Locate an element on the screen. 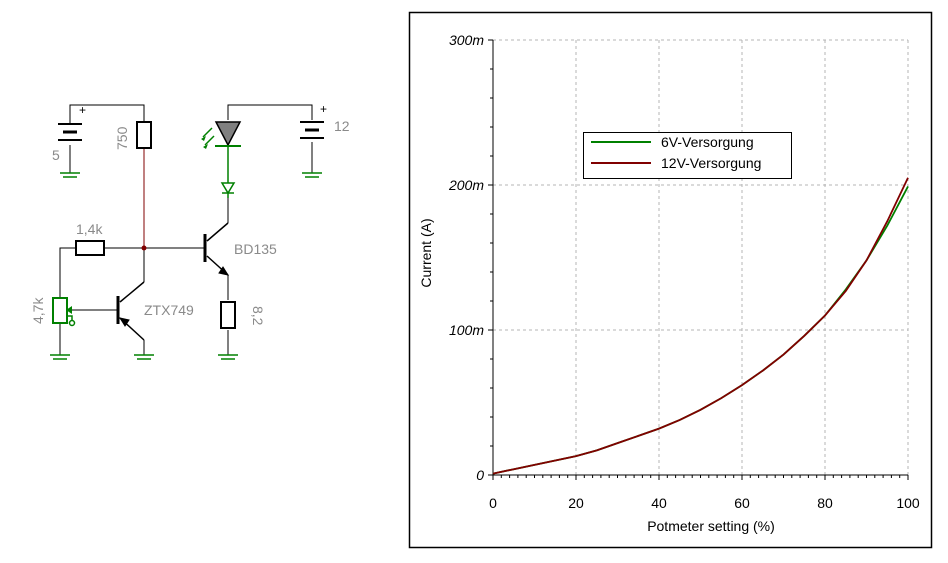  y-tick-label: 0 is located at coordinates (480, 475).